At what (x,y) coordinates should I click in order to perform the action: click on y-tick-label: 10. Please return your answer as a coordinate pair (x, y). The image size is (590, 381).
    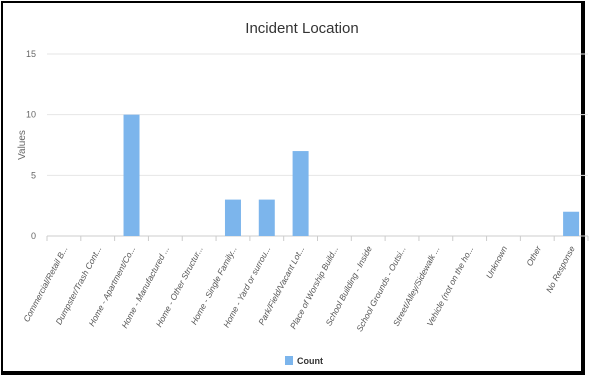
    Looking at the image, I should click on (31, 115).